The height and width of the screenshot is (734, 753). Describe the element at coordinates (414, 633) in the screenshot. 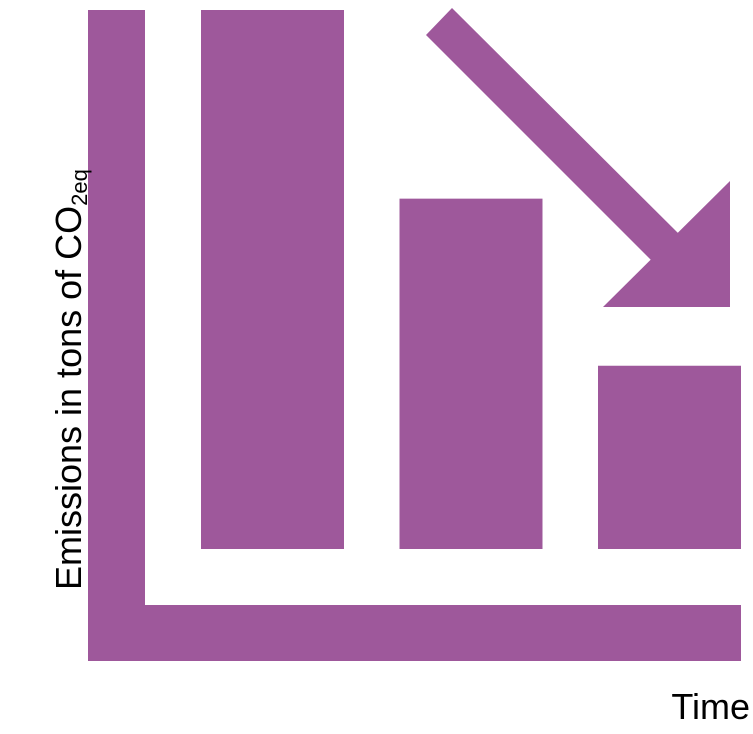

I see `x-axis-line` at that location.